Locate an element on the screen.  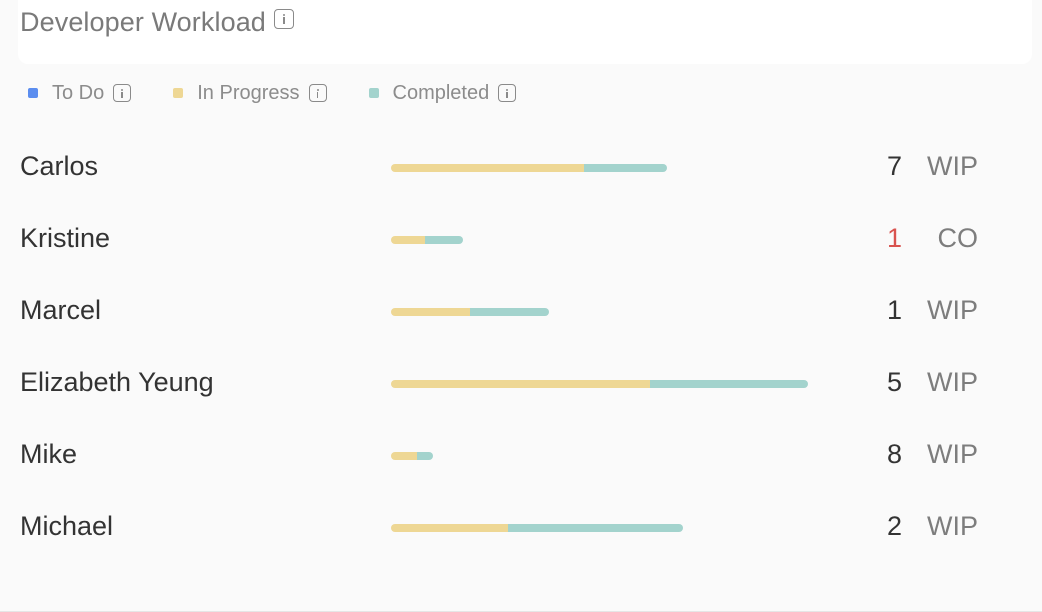
developer-name: Kristine is located at coordinates (65, 238).